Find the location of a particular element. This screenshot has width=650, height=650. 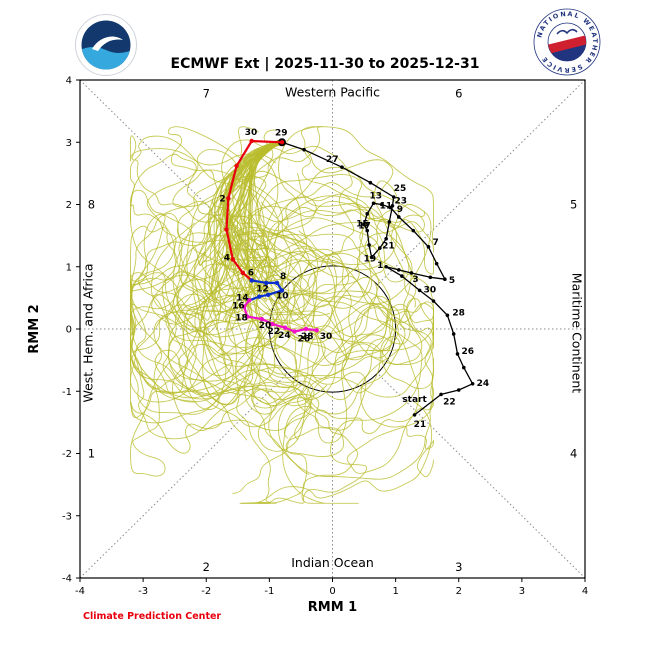

forecast-days-8-14-date-labels: 8 10 12 14 is located at coordinates (262, 287).